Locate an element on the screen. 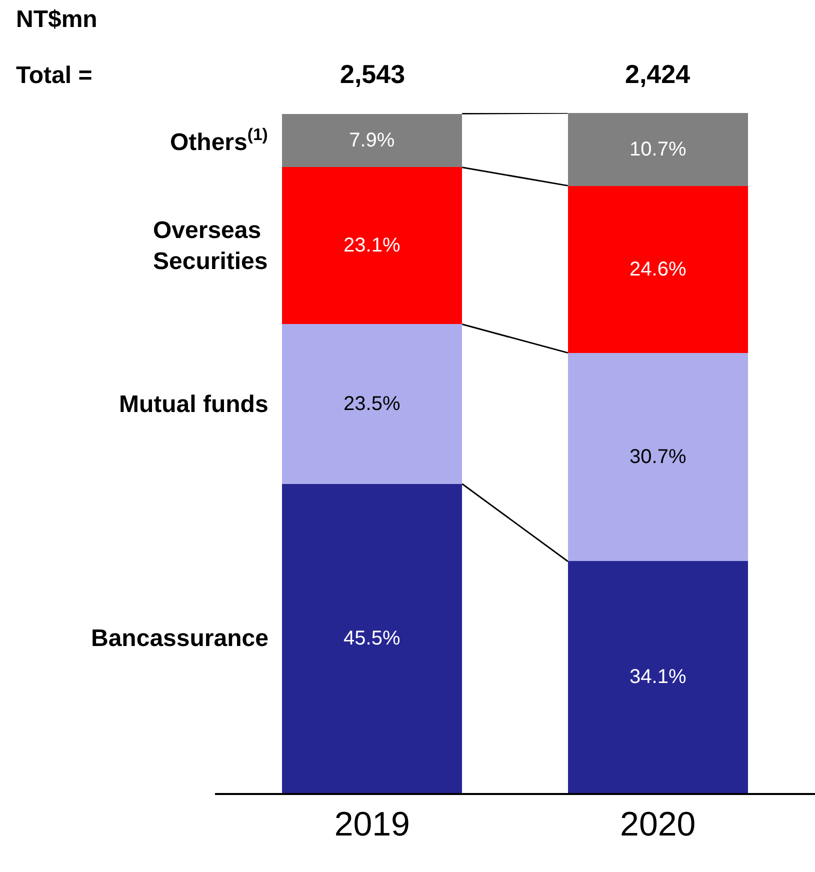  text: 2,543 is located at coordinates (373, 74).